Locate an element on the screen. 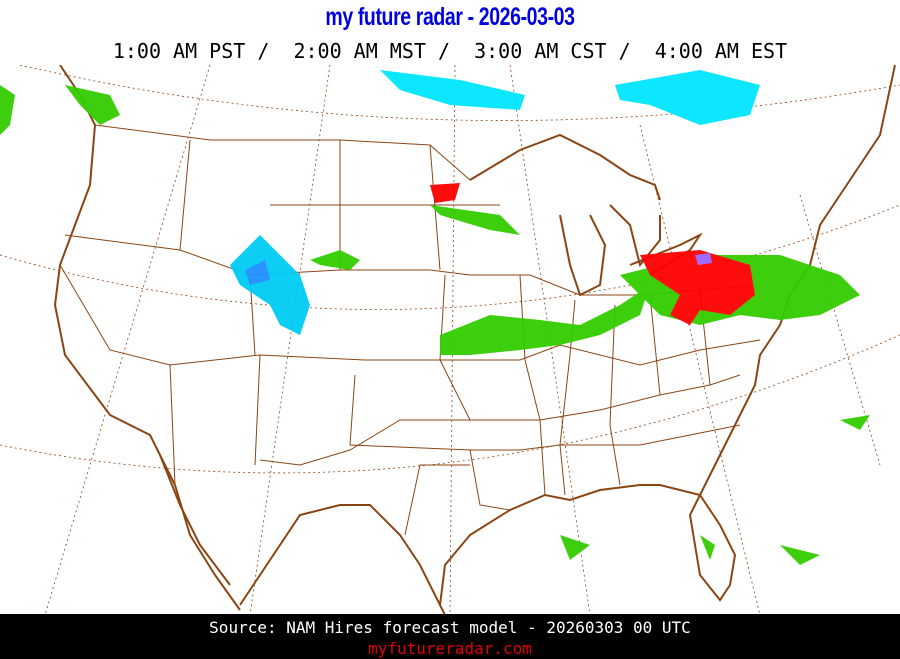 Image resolution: width=900 pixels, height=659 pixels. snow-area-canada-west is located at coordinates (452, 90).